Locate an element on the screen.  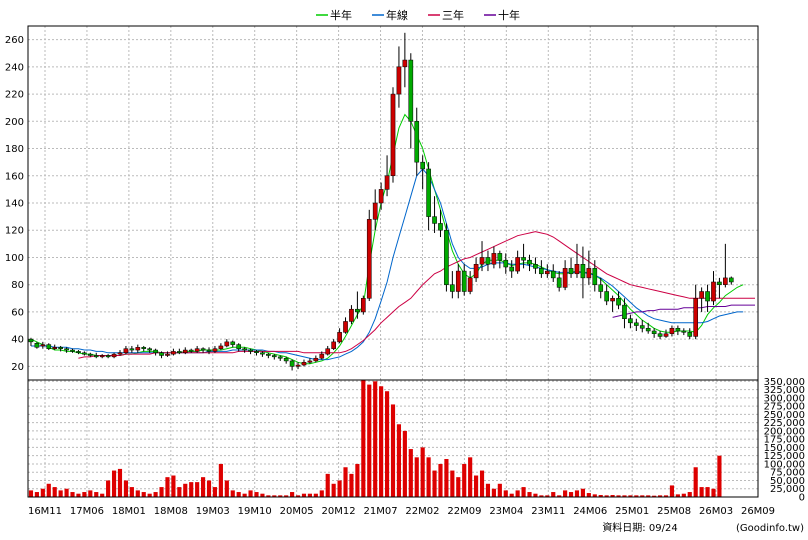
volume-tick-label: 75,000 is located at coordinates (787, 473).